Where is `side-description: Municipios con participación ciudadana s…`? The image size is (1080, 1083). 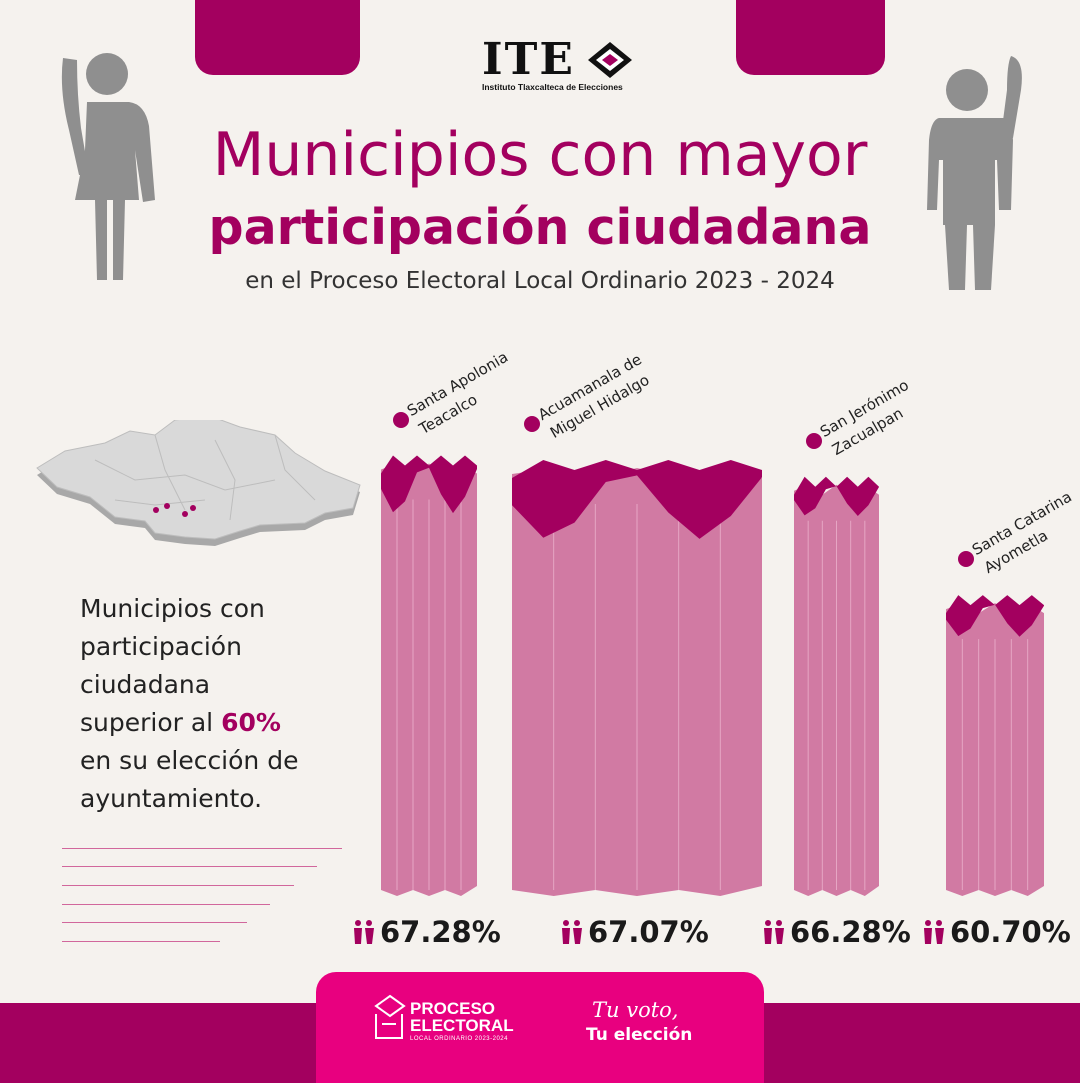 side-description: Municipios con participación ciudadana s… is located at coordinates (220, 704).